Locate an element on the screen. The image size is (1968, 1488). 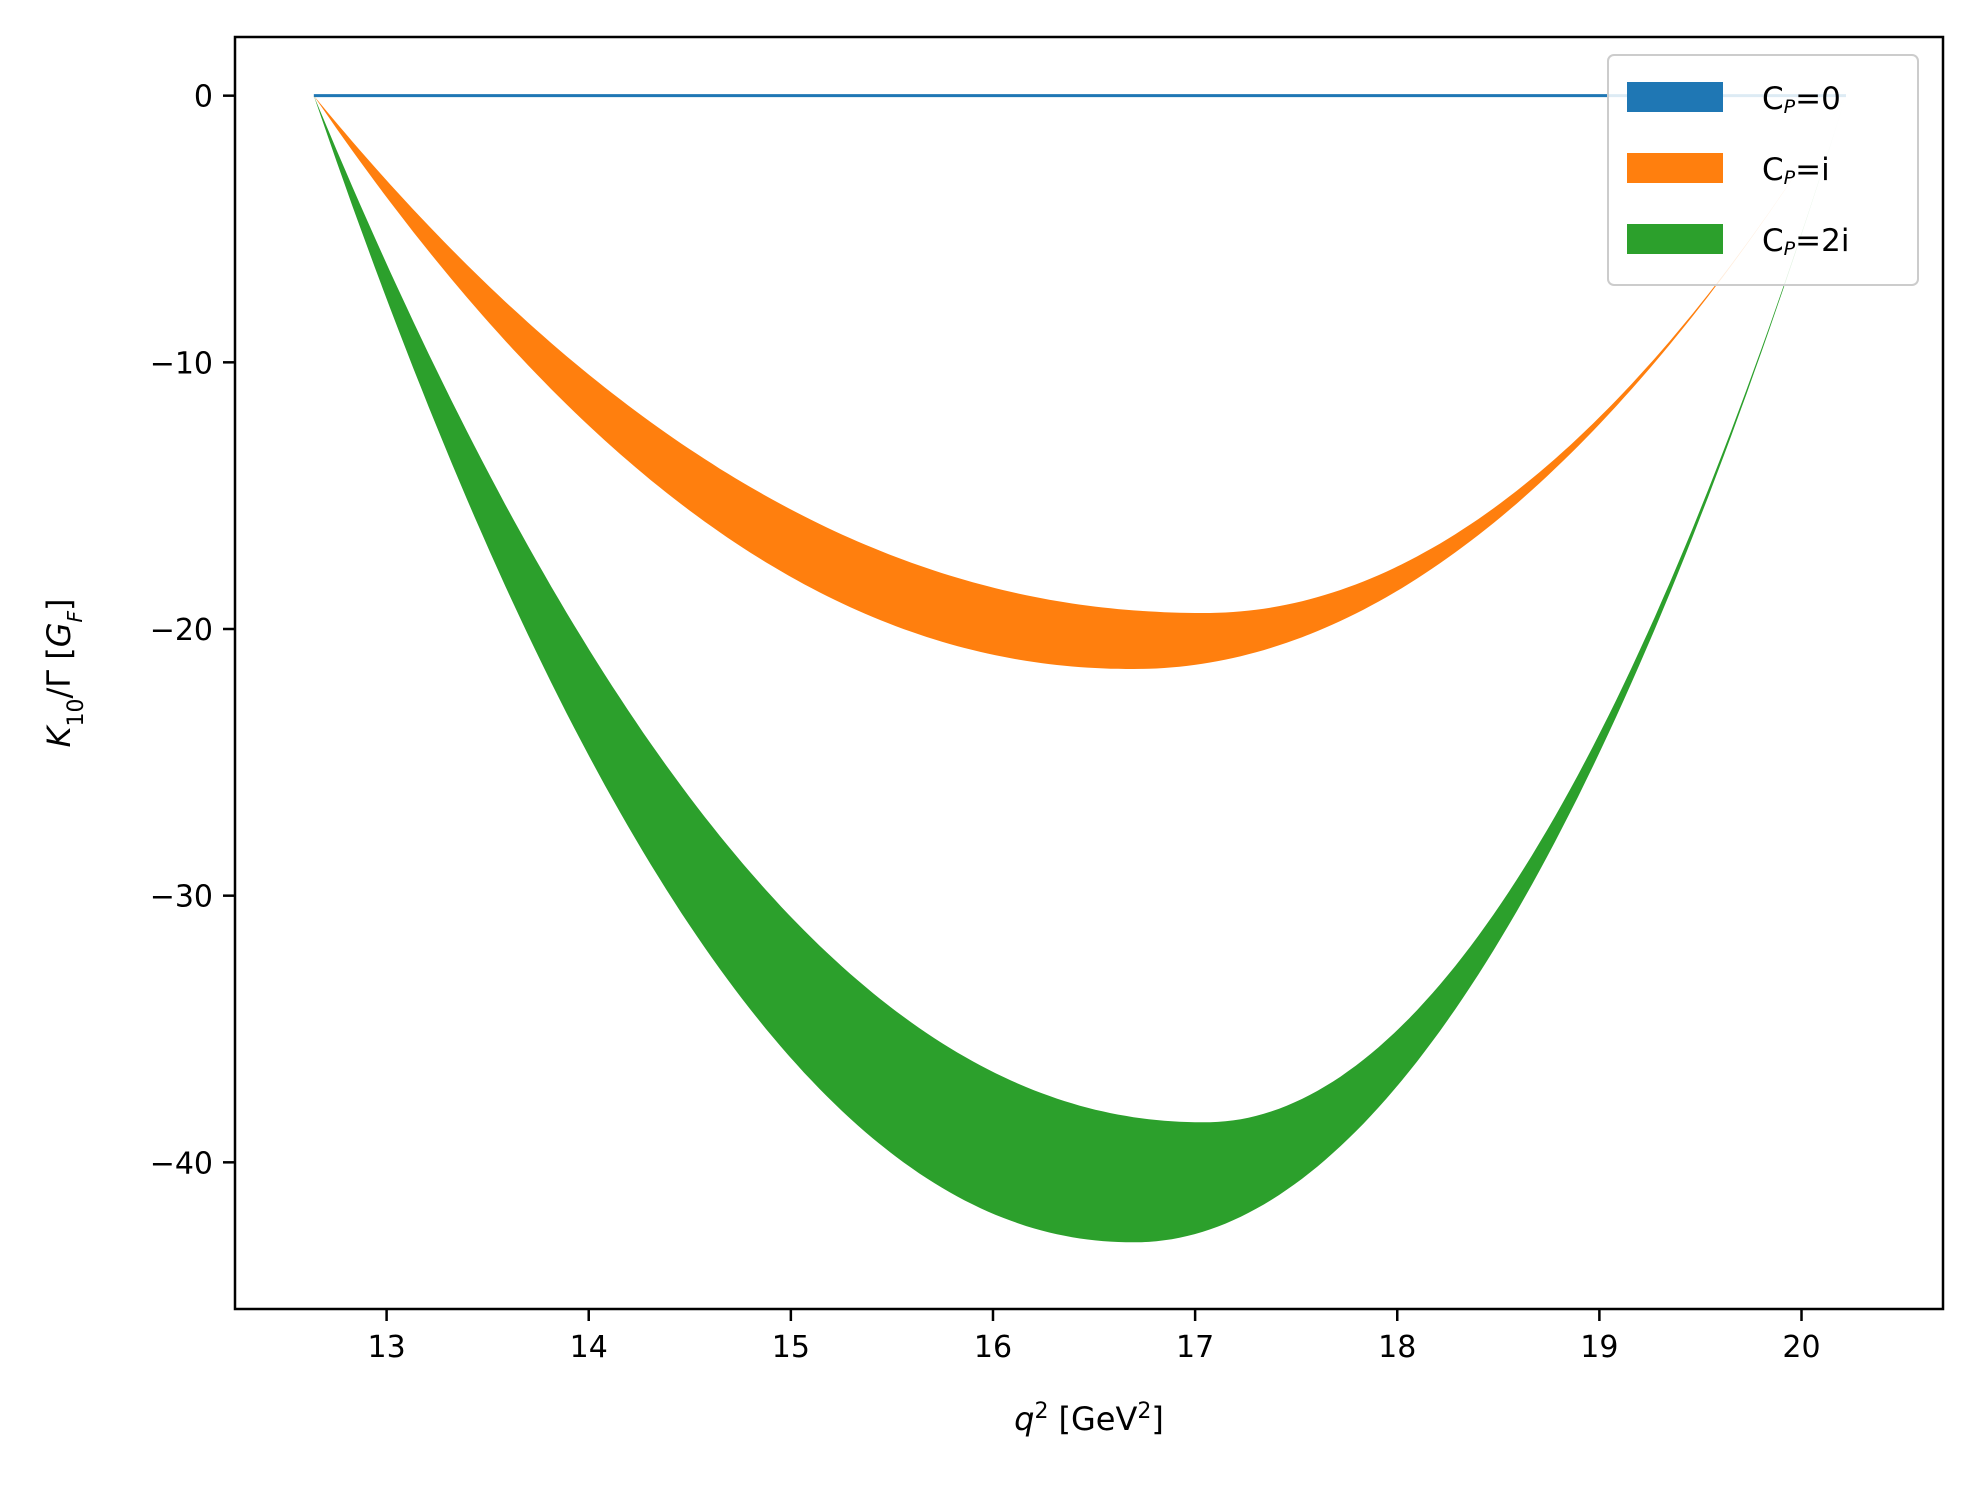
y-axis-ticks: 0 −10 −20 −30 −40 is located at coordinates (192, 630).